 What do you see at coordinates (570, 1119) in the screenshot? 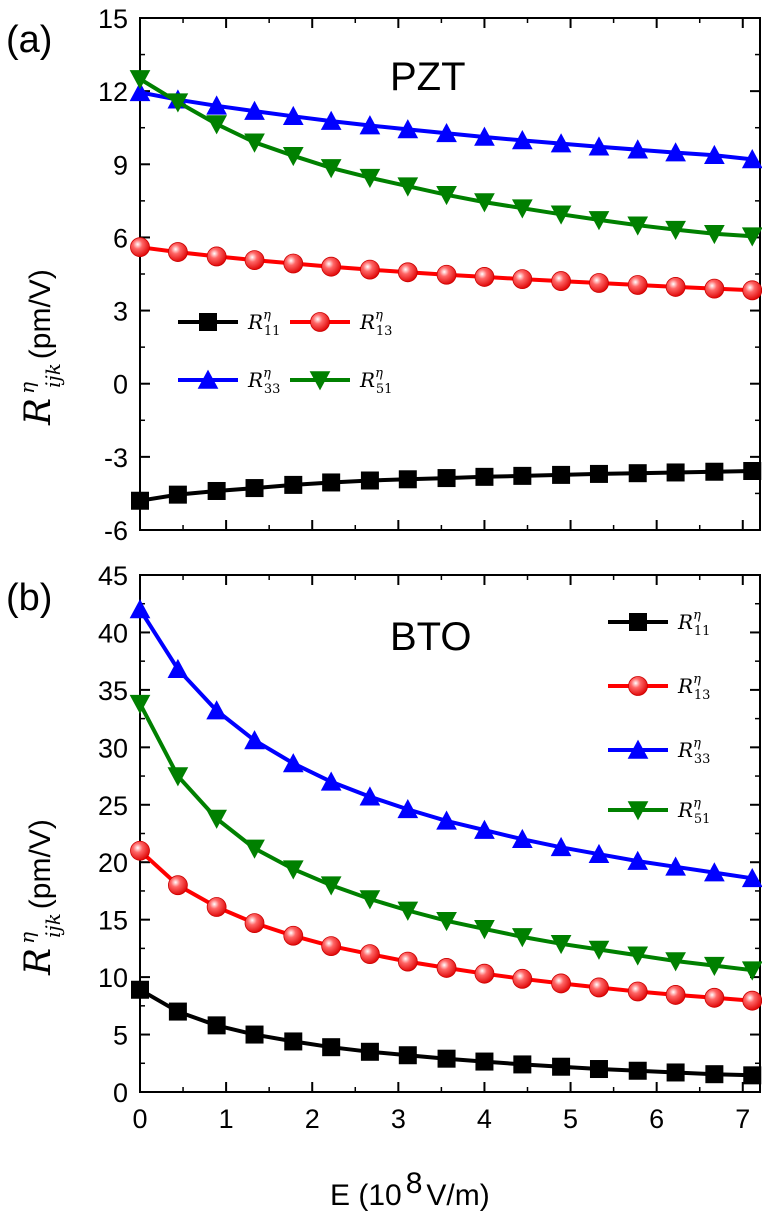
I see `x-tick-label: 5` at bounding box center [570, 1119].